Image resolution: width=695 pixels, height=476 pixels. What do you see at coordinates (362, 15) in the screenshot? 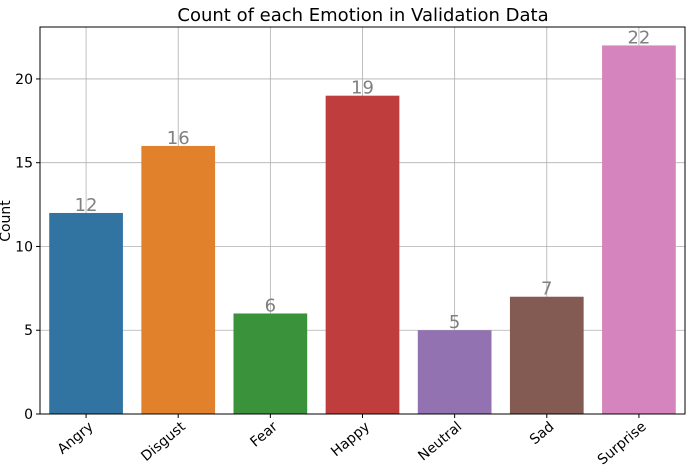
I see `chart-title: Count of each Emotion in Validation Data` at bounding box center [362, 15].